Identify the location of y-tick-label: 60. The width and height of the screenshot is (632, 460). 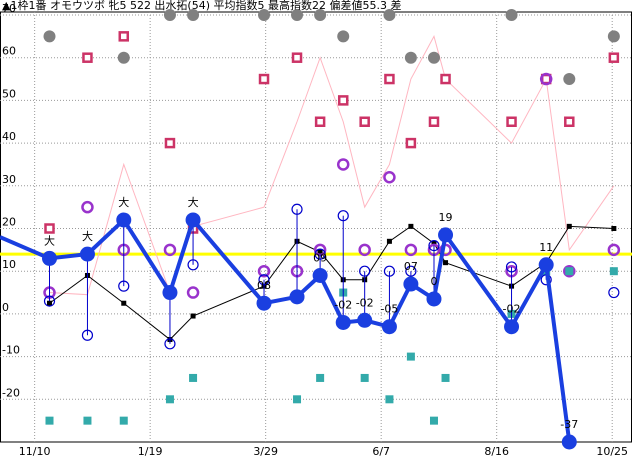
(9, 51).